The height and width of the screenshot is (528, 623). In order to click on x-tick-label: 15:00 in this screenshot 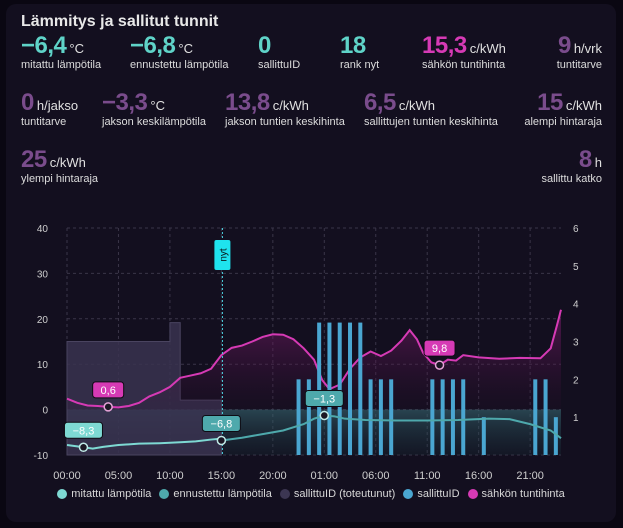, I will do `click(222, 476)`.